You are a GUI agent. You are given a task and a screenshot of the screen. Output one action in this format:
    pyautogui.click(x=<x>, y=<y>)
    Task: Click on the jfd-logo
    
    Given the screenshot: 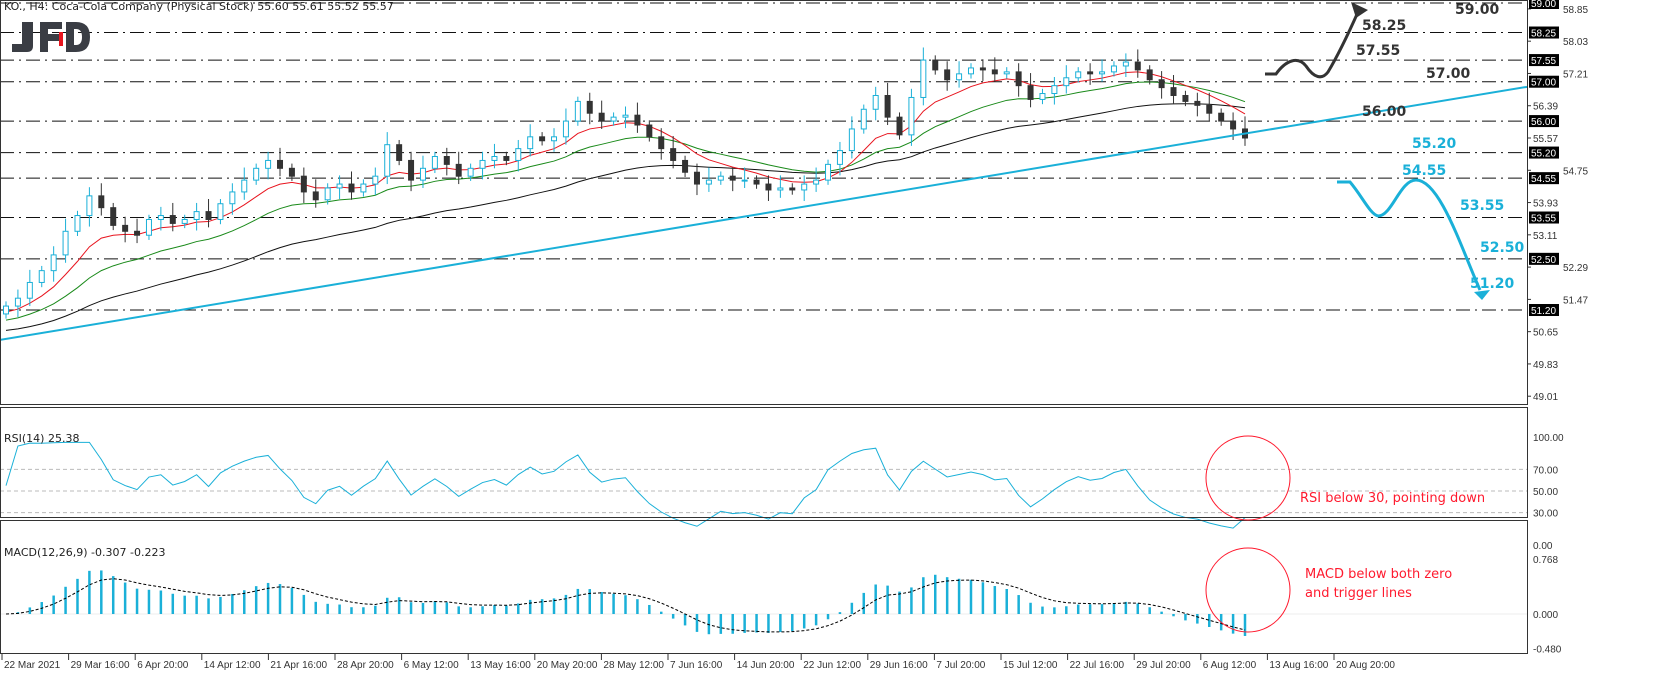 What is the action you would take?
    pyautogui.click(x=51, y=37)
    